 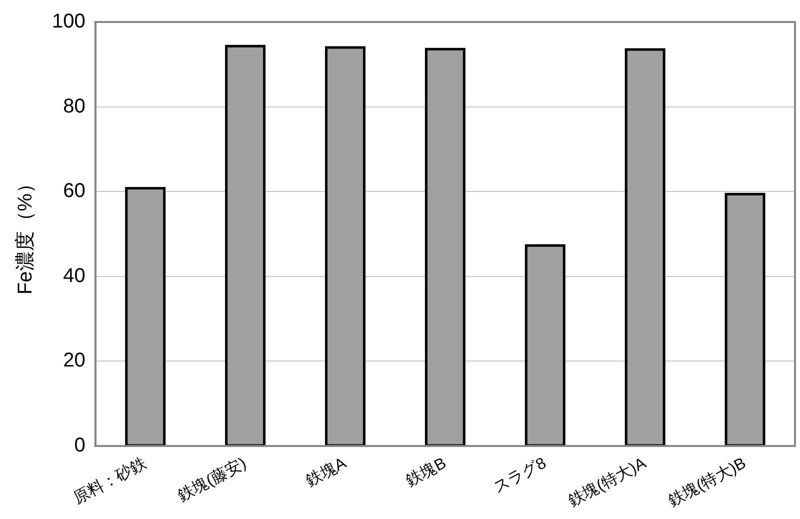 What do you see at coordinates (25, 234) in the screenshot?
I see `y-axis-title: Fe濃度（%）` at bounding box center [25, 234].